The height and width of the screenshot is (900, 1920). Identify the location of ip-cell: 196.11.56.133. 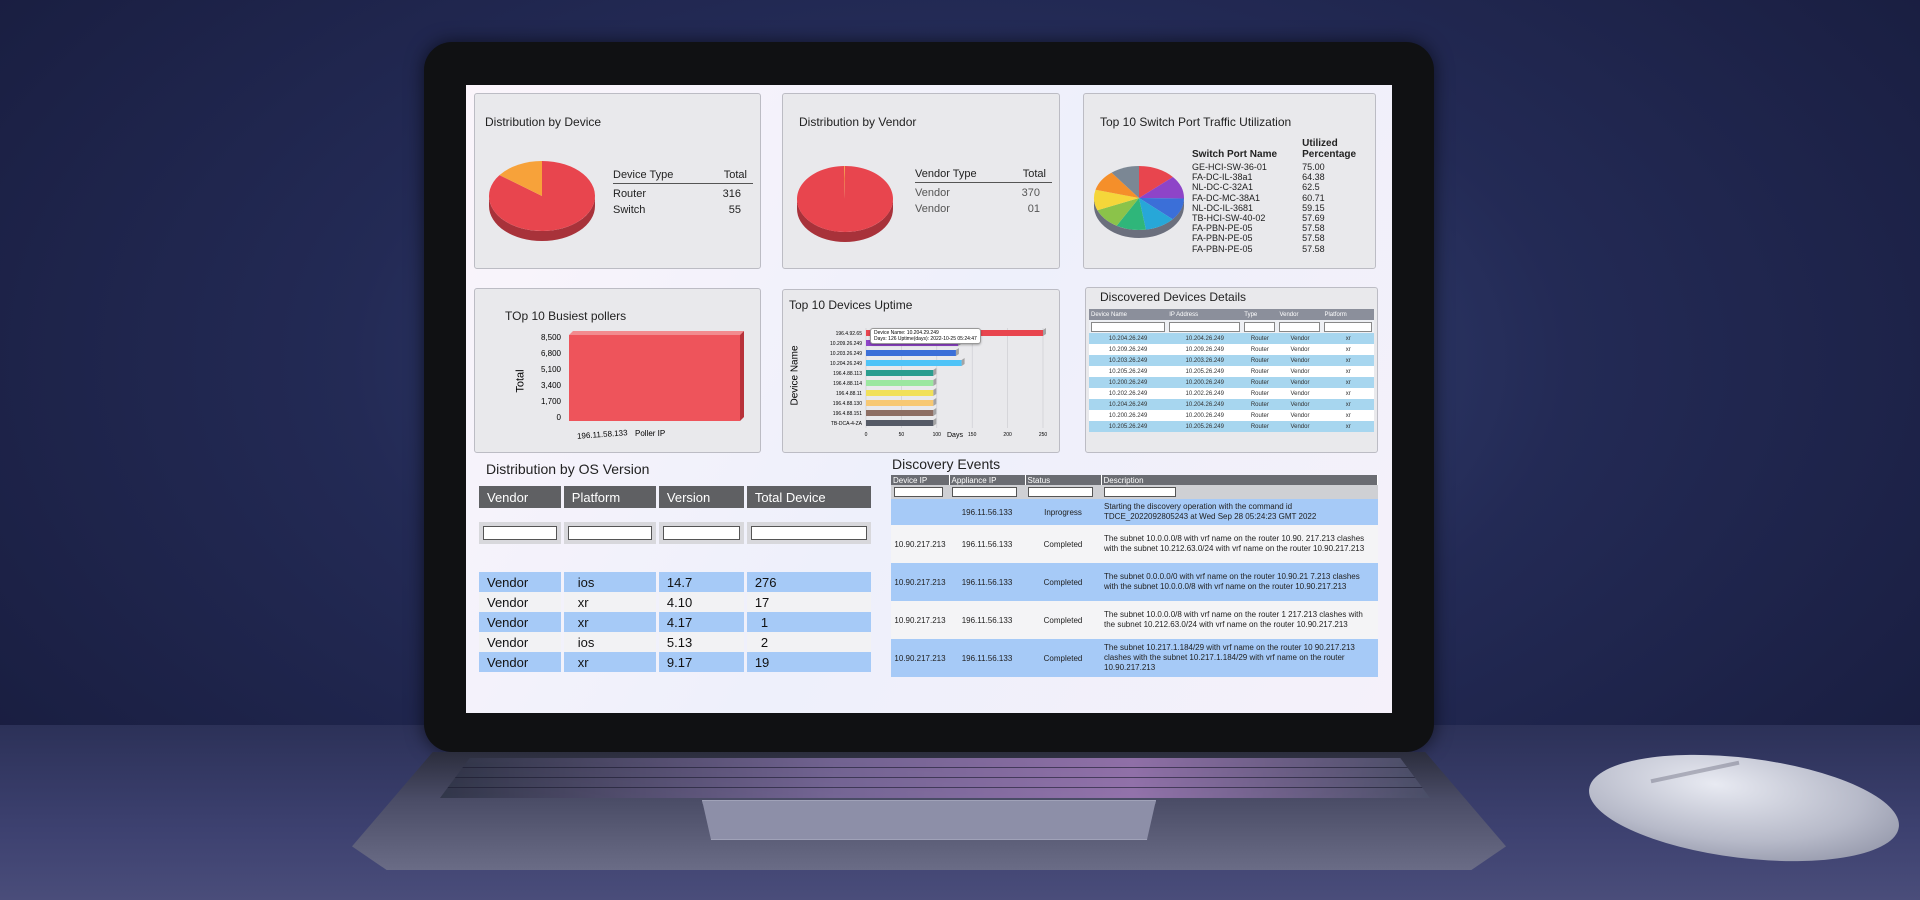
(987, 620).